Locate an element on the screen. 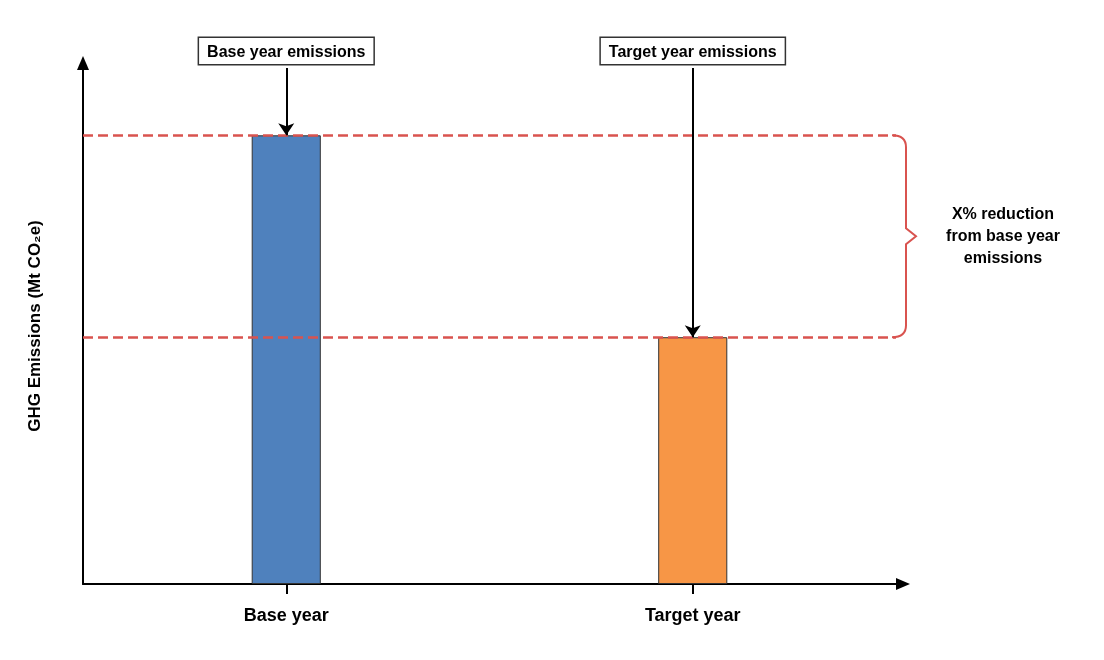 The height and width of the screenshot is (660, 1104). y-axis-title: GHG Emissions (Mt CO₂e) is located at coordinates (34, 326).